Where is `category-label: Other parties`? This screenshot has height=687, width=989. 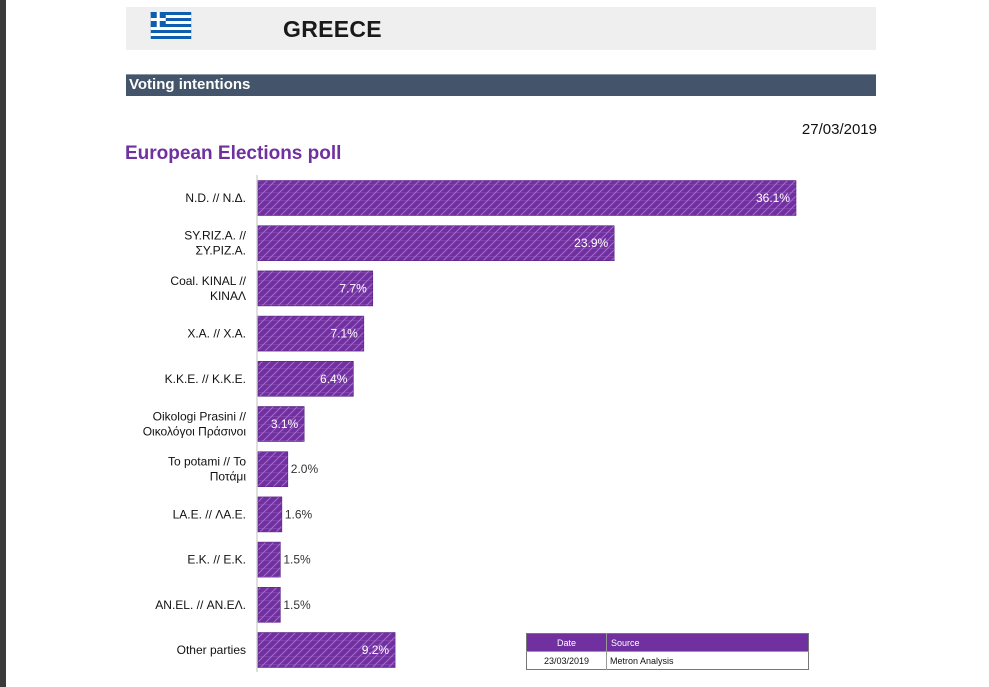
category-label: Other parties is located at coordinates (211, 650).